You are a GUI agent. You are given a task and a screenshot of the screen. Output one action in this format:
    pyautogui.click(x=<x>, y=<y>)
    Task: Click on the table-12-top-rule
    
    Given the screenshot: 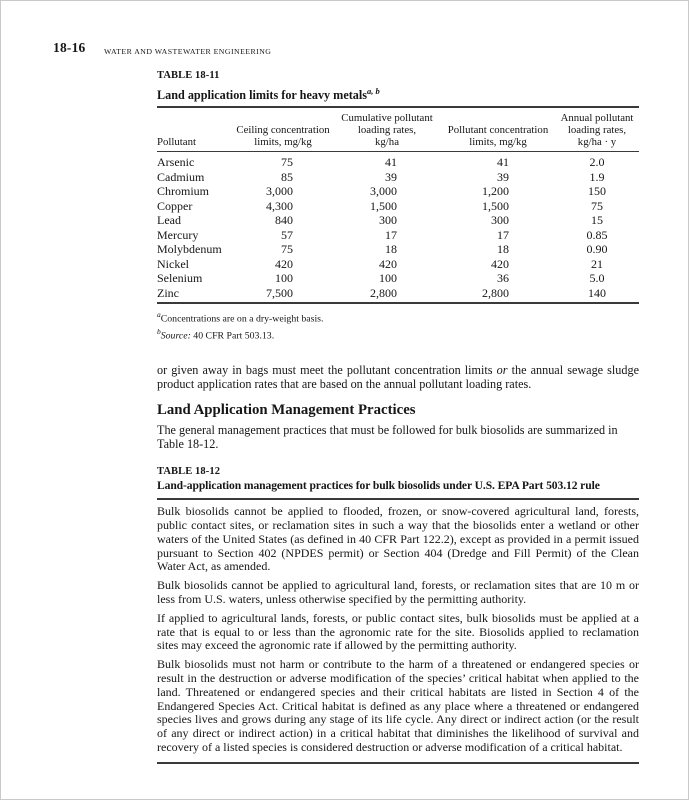 What is the action you would take?
    pyautogui.click(x=398, y=499)
    